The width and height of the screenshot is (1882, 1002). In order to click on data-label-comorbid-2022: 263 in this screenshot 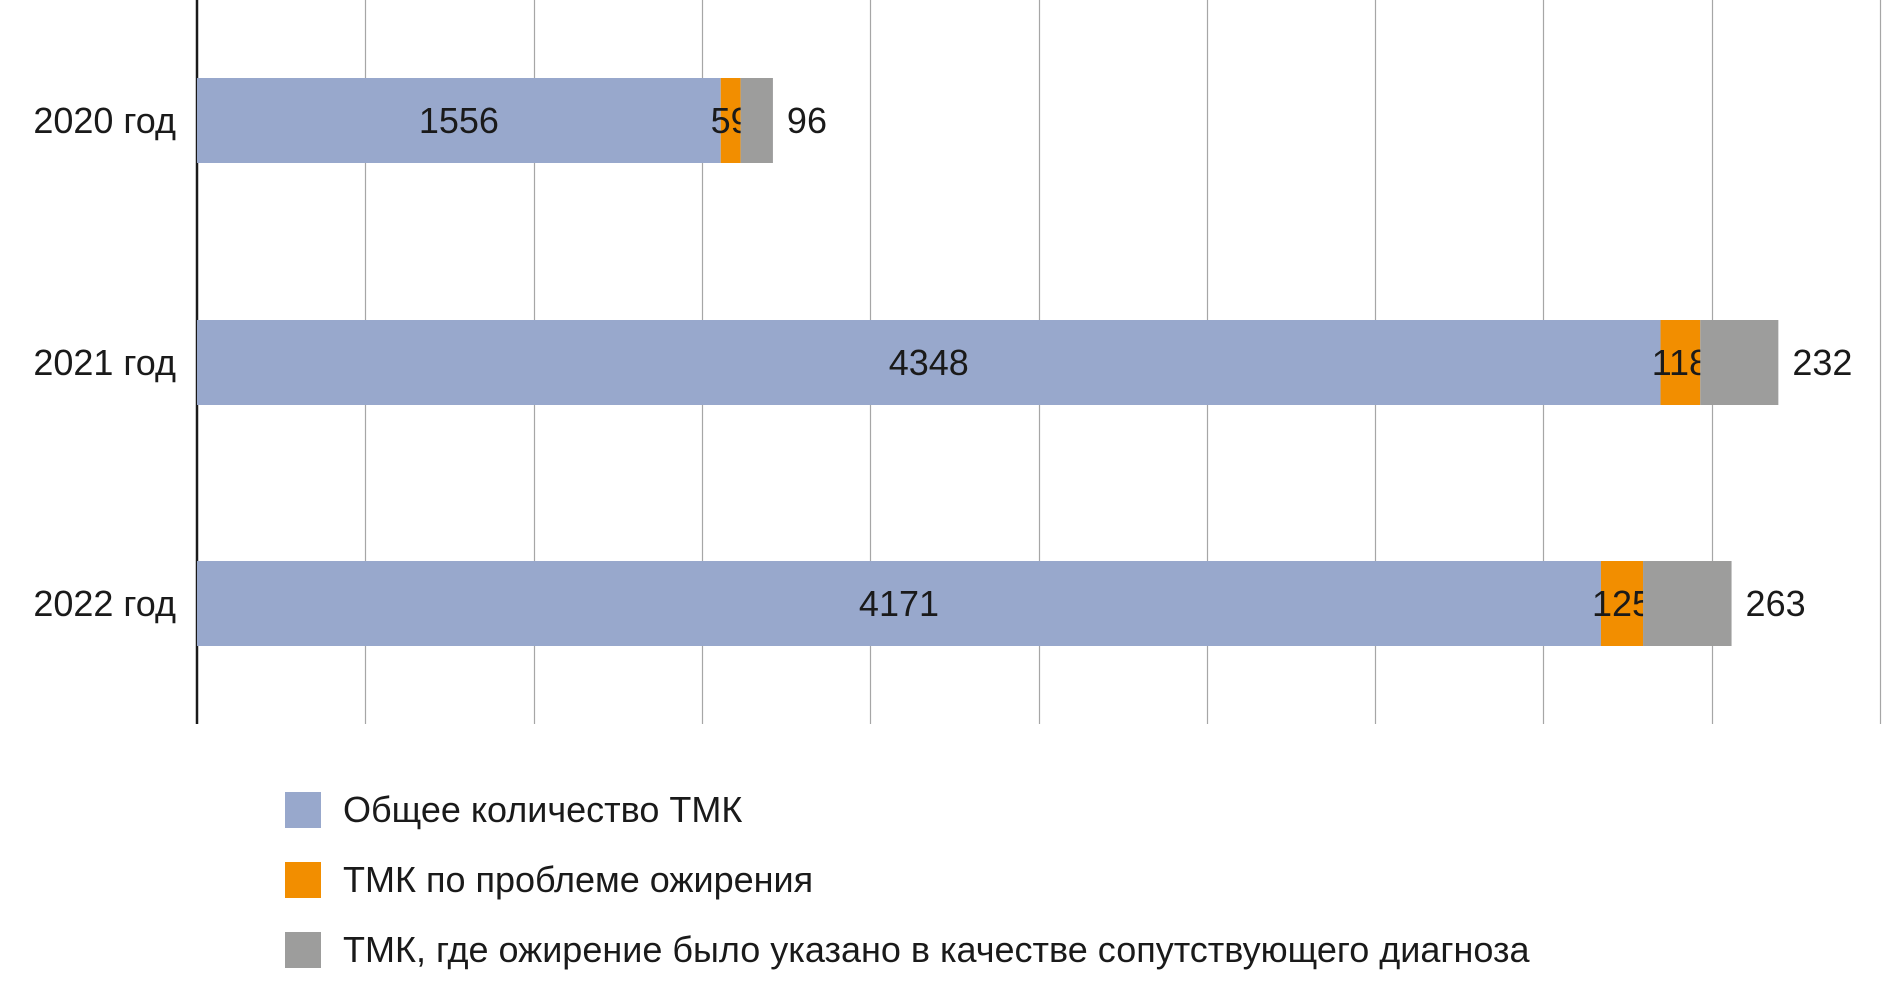, I will do `click(1776, 603)`.